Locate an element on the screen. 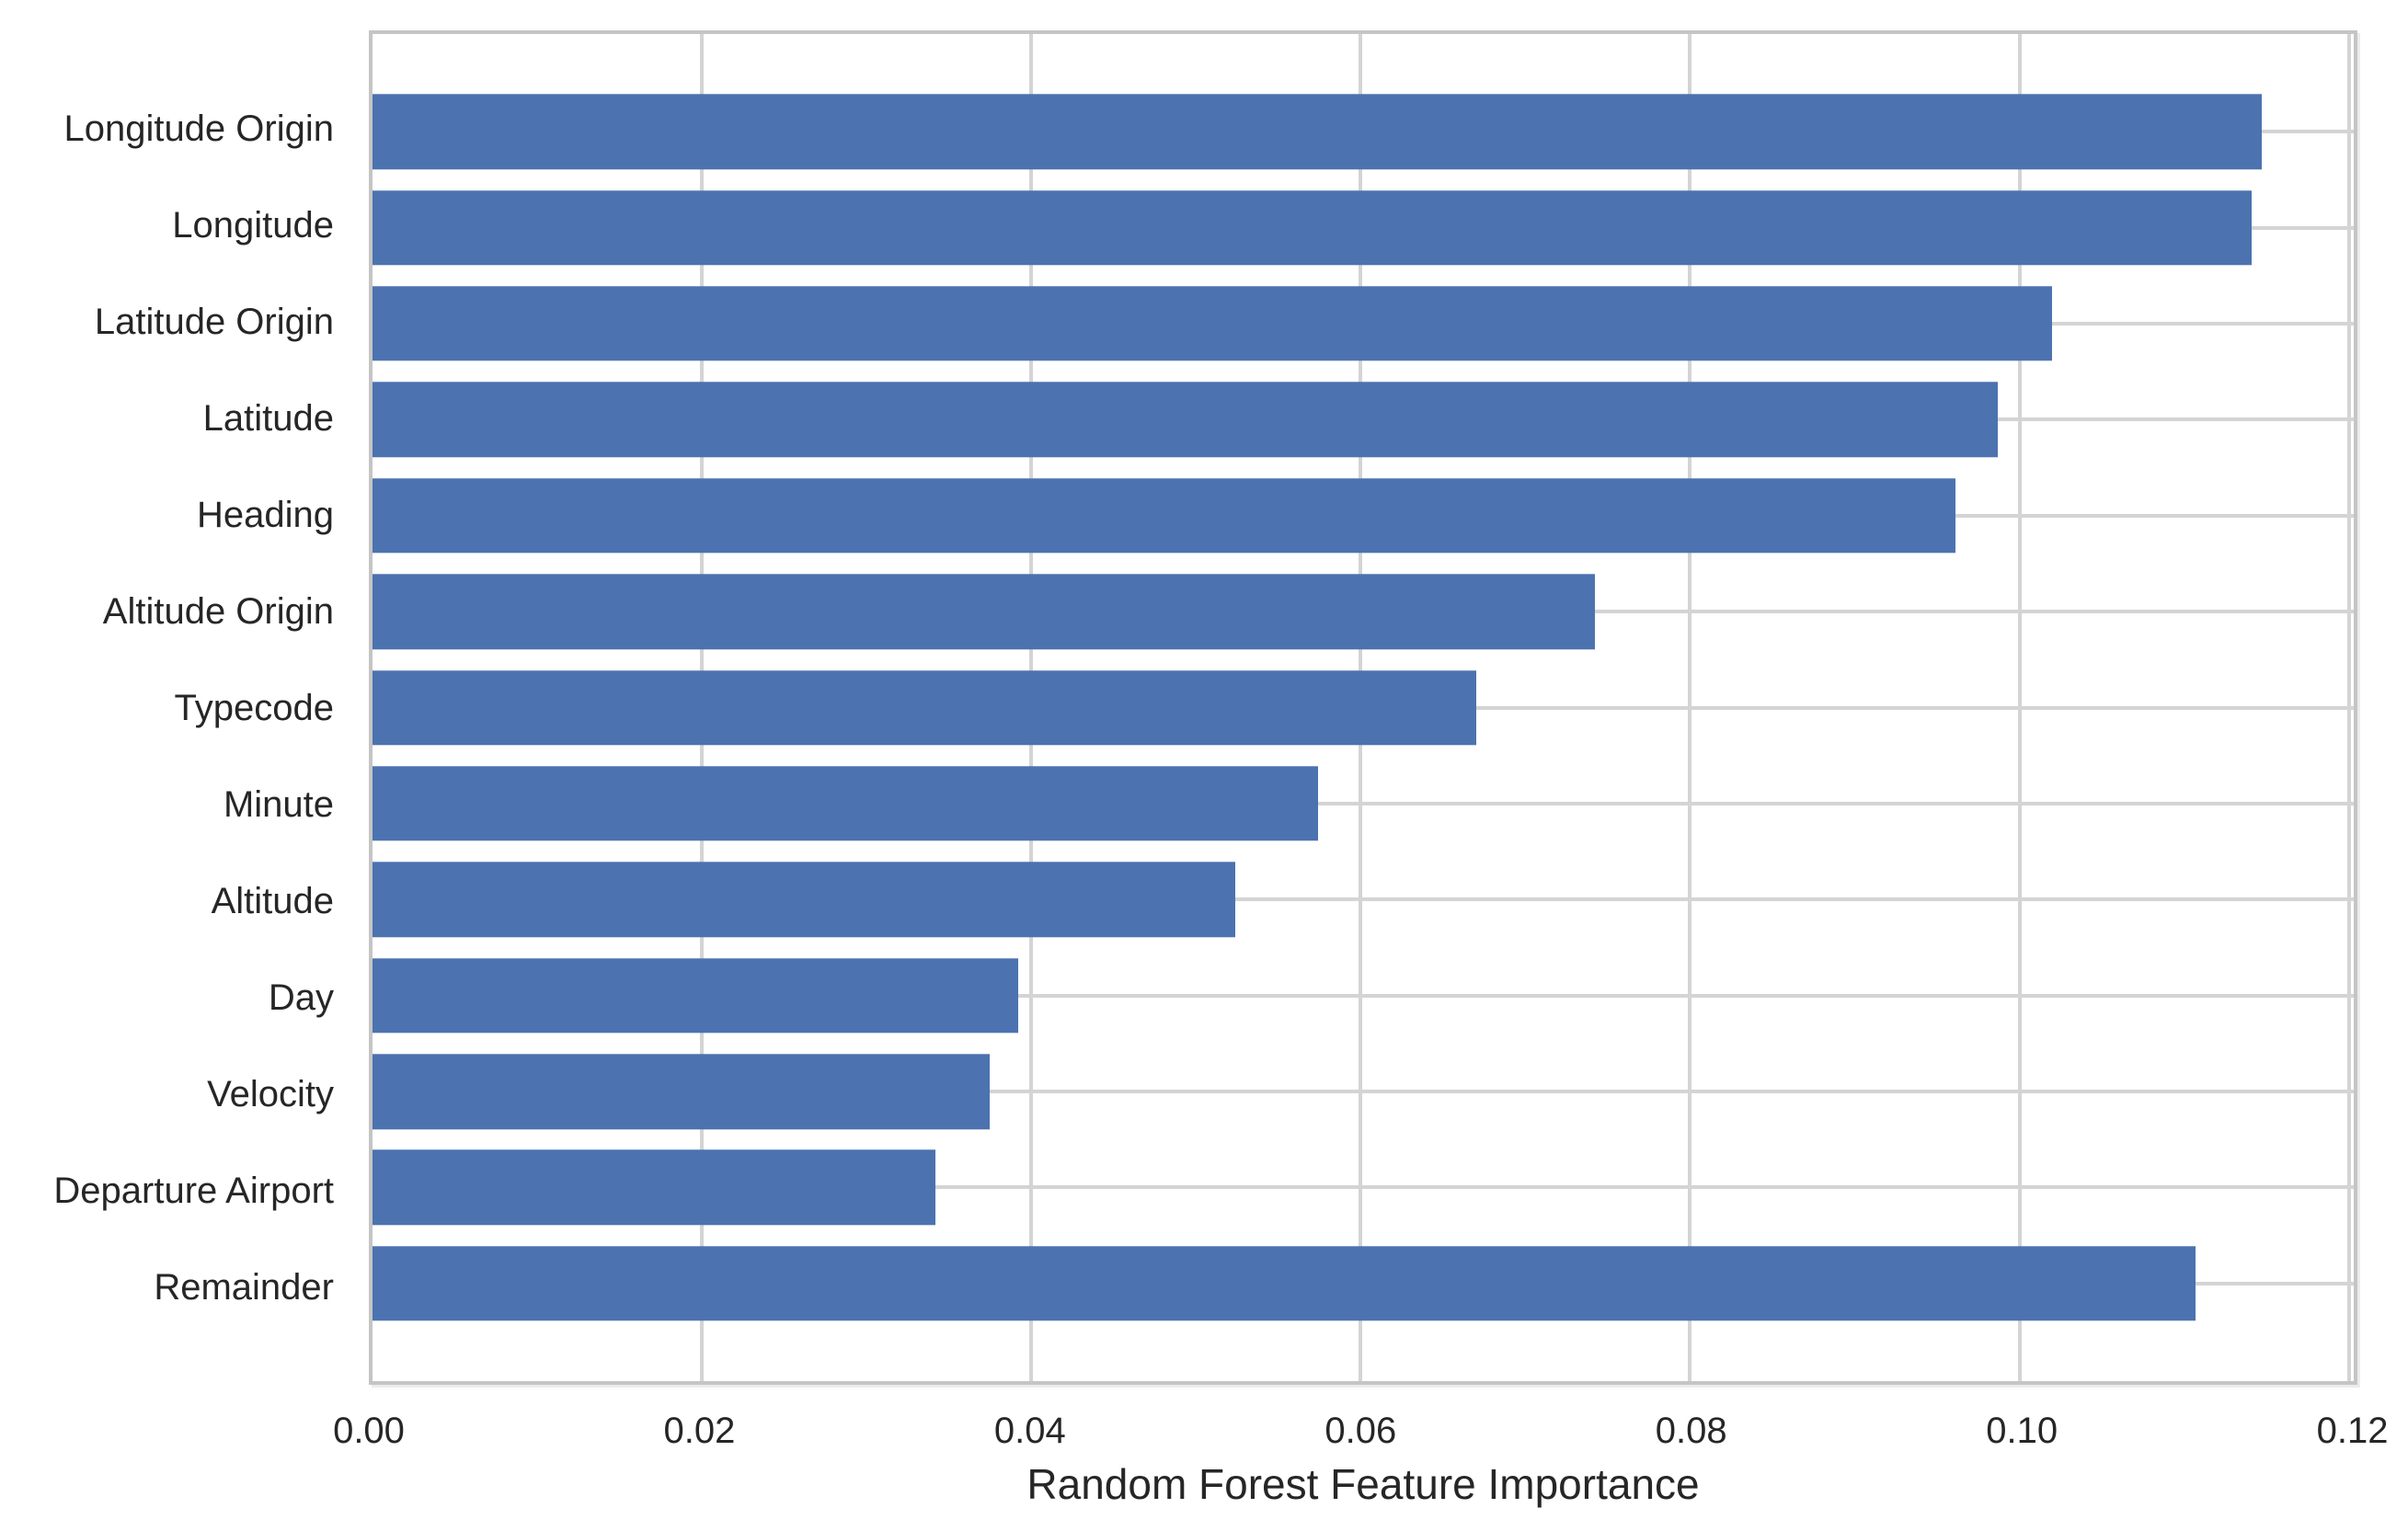 The height and width of the screenshot is (1531, 2408). y-tick-row: Altitude is located at coordinates (167, 900).